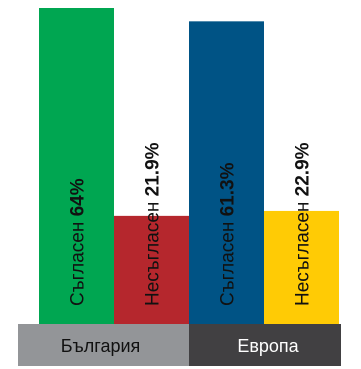 This screenshot has width=361, height=369. What do you see at coordinates (303, 251) in the screenshot?
I see `bar-label-series-1-1: Несъгласен` at bounding box center [303, 251].